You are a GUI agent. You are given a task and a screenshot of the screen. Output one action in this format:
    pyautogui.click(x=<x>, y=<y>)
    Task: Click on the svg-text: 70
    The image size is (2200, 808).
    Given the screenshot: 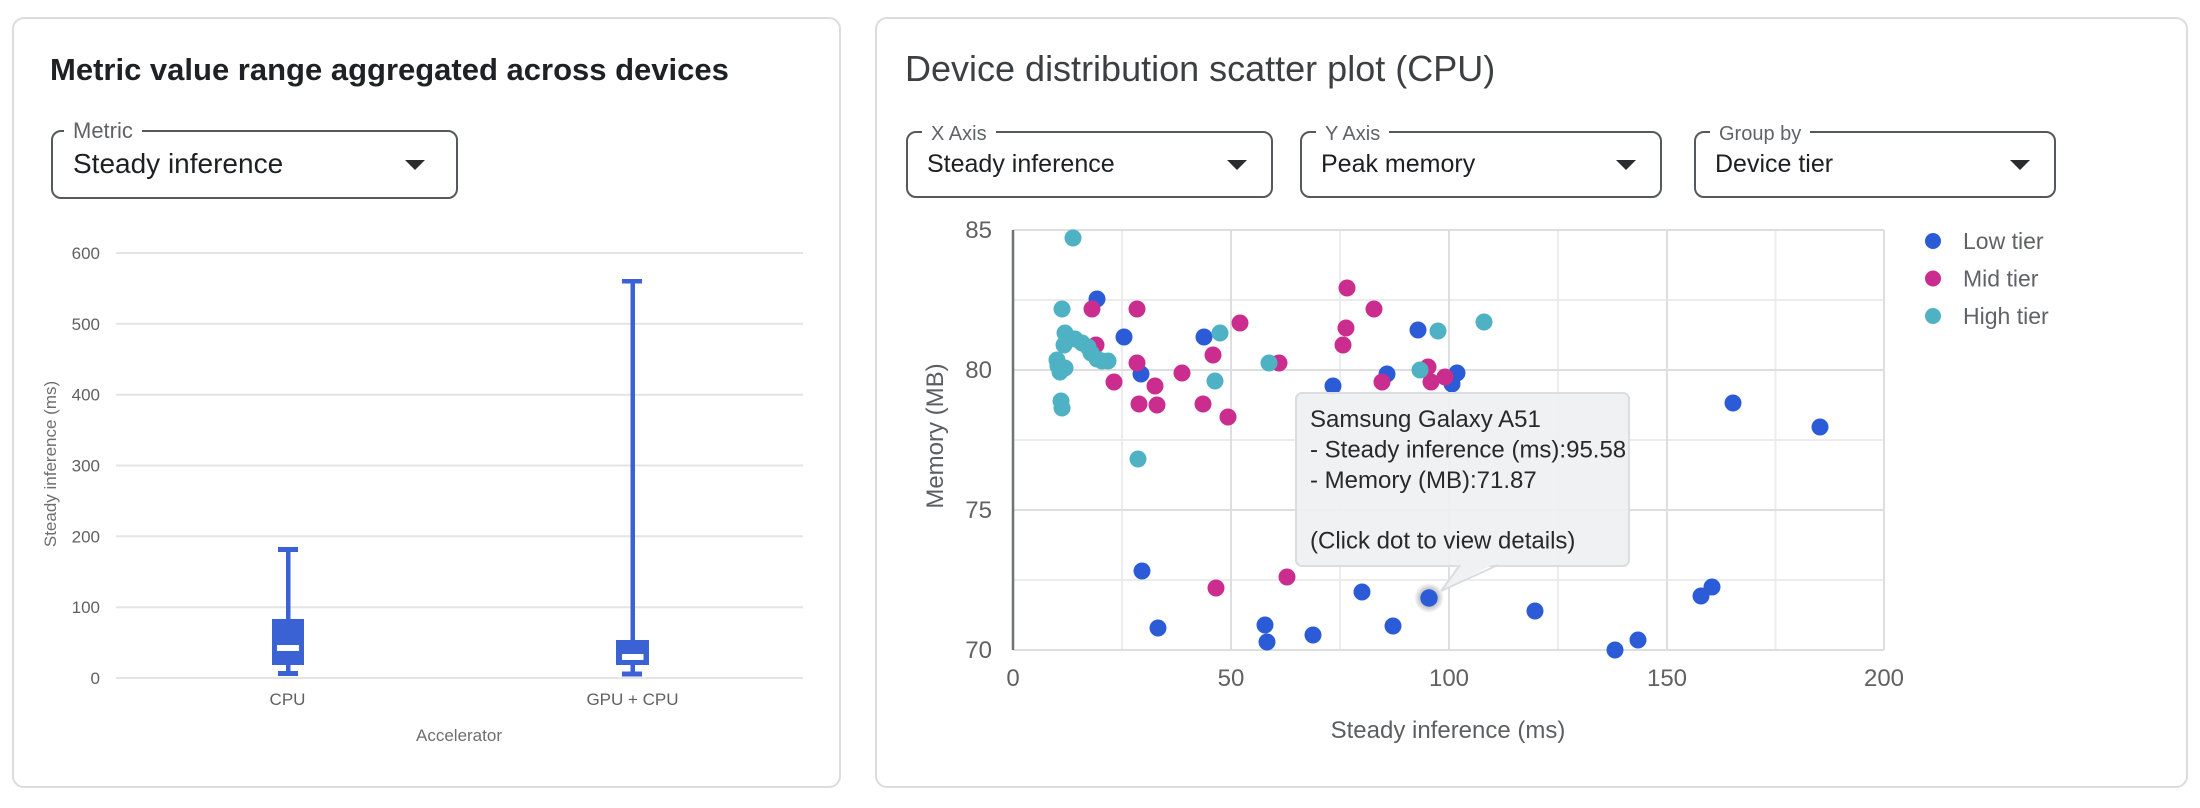 What is the action you would take?
    pyautogui.click(x=978, y=650)
    